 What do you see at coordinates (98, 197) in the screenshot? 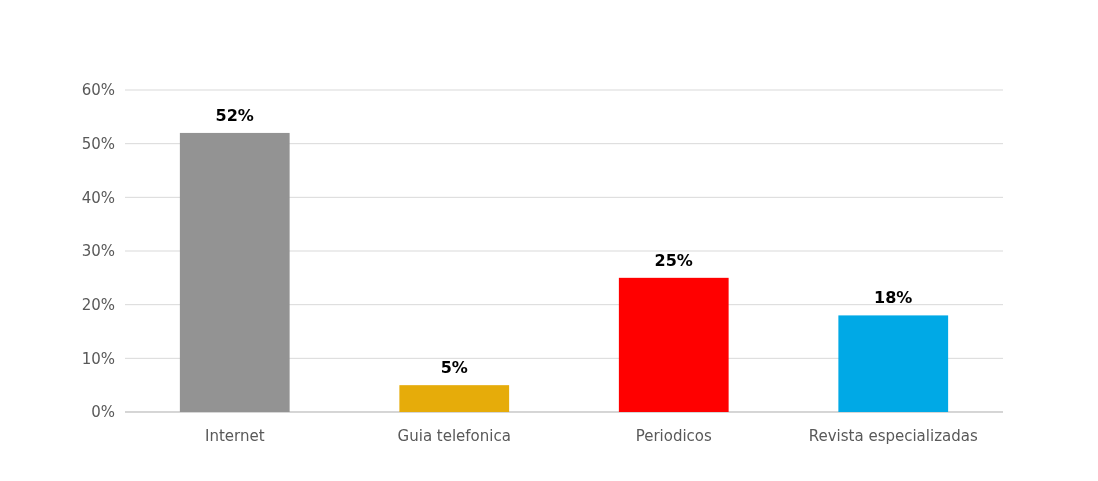
I see `y-tick-label: 40%` at bounding box center [98, 197].